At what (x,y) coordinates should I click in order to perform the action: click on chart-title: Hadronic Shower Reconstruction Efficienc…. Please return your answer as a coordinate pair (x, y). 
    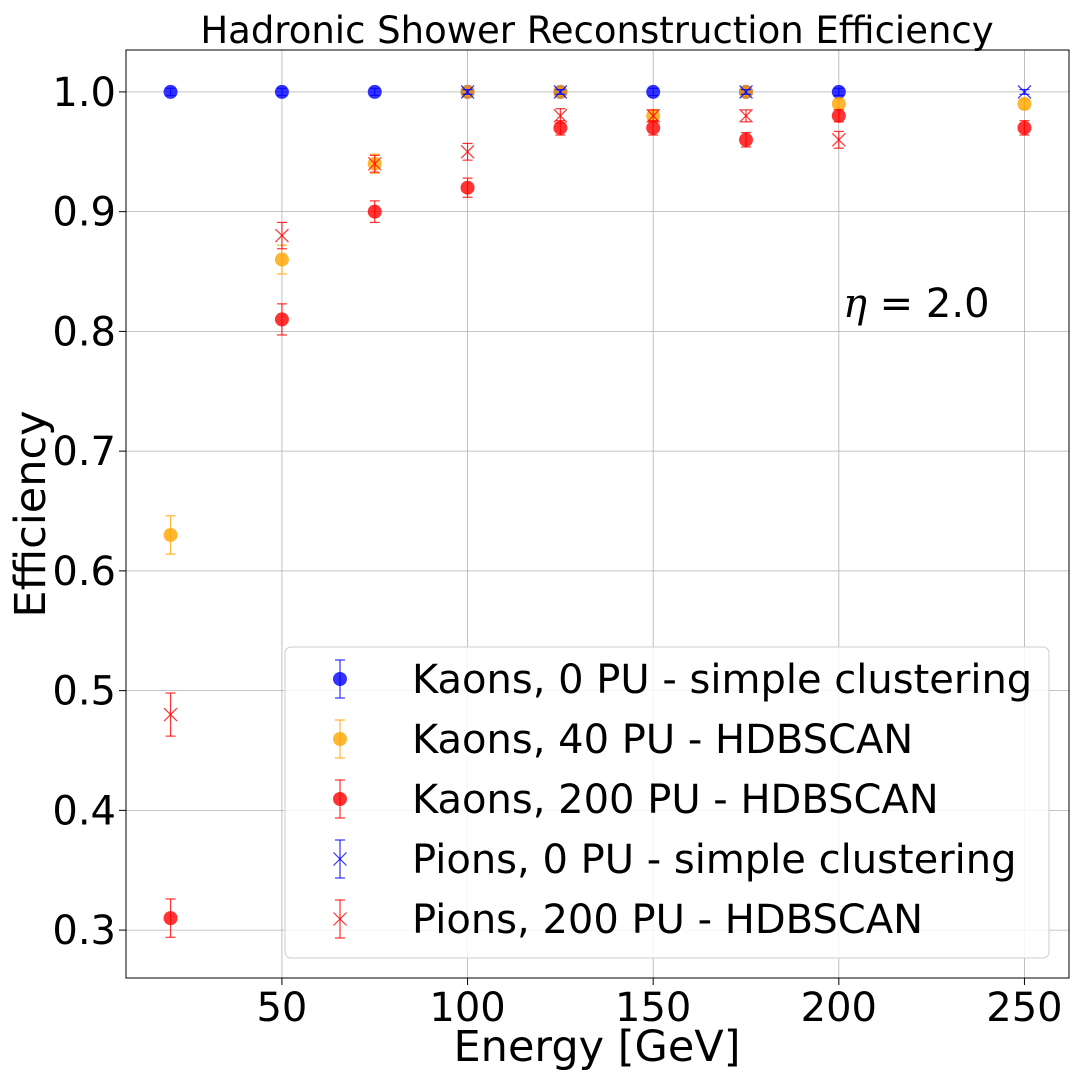
    Looking at the image, I should click on (596, 30).